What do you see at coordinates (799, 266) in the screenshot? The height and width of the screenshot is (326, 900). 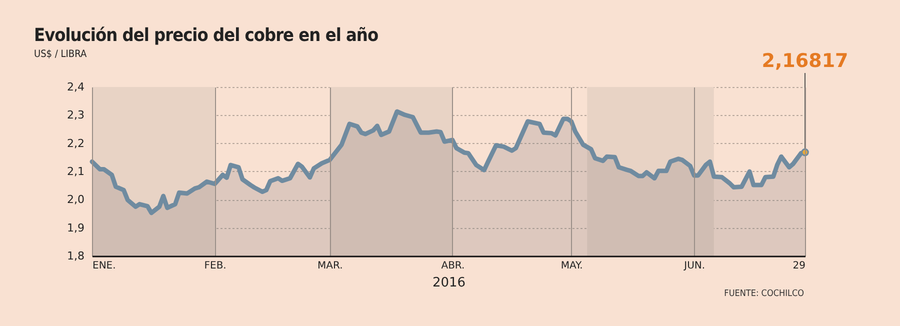 I see `x-tick-label: 29` at bounding box center [799, 266].